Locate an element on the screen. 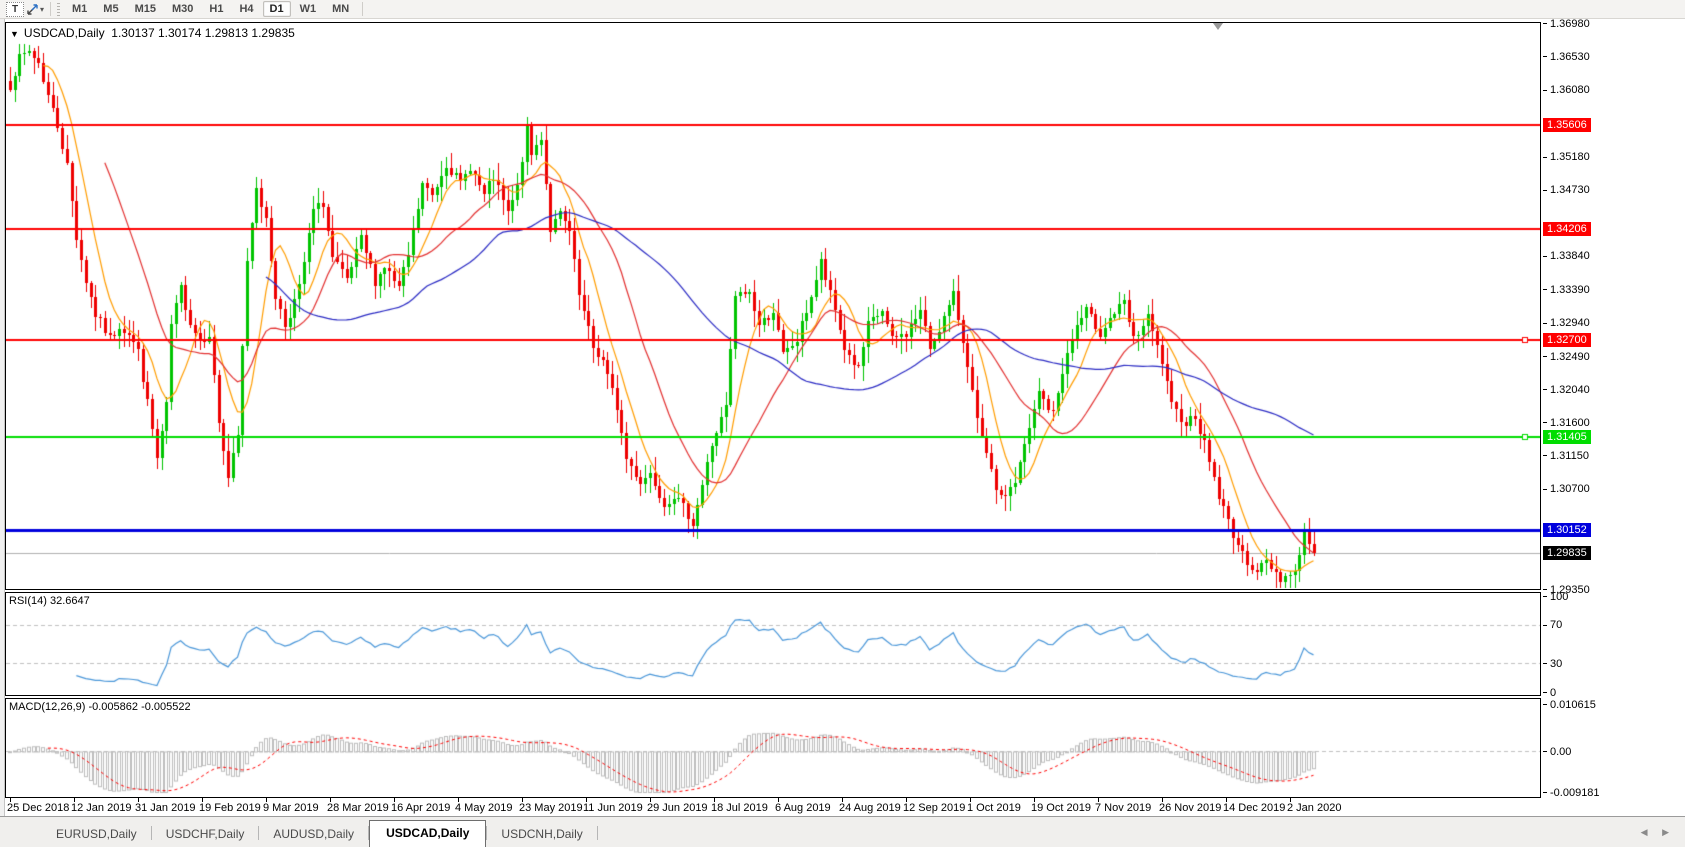 Image resolution: width=1685 pixels, height=847 pixels. price-tick: 1.32940 is located at coordinates (1566, 323).